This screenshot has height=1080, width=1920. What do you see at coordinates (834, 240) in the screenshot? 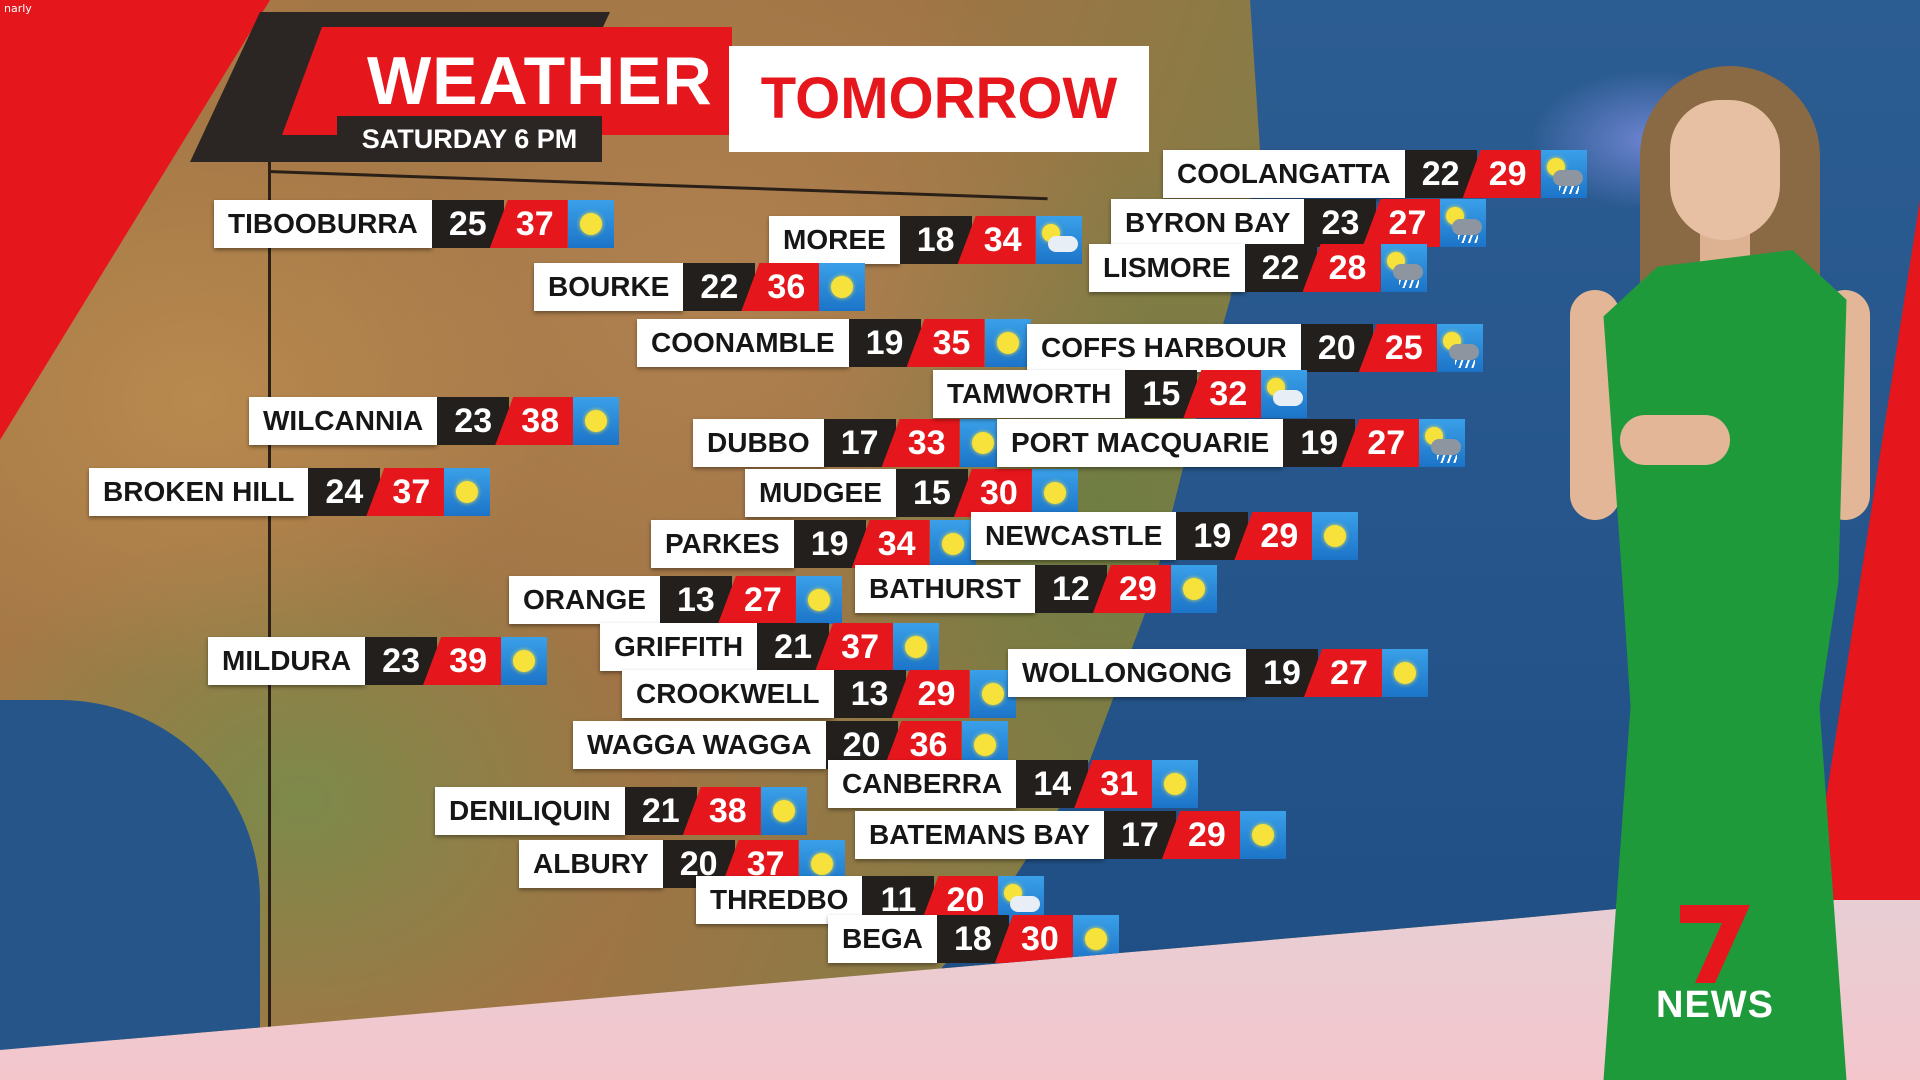
I see `city-name: MOREE` at bounding box center [834, 240].